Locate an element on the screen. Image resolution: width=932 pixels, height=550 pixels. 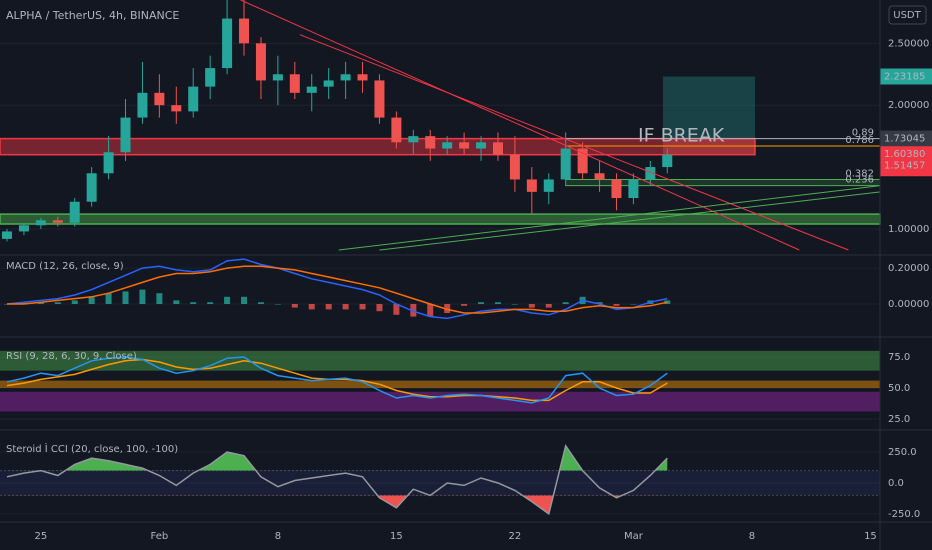
fib-label: 0.786 is located at coordinates (859, 140).